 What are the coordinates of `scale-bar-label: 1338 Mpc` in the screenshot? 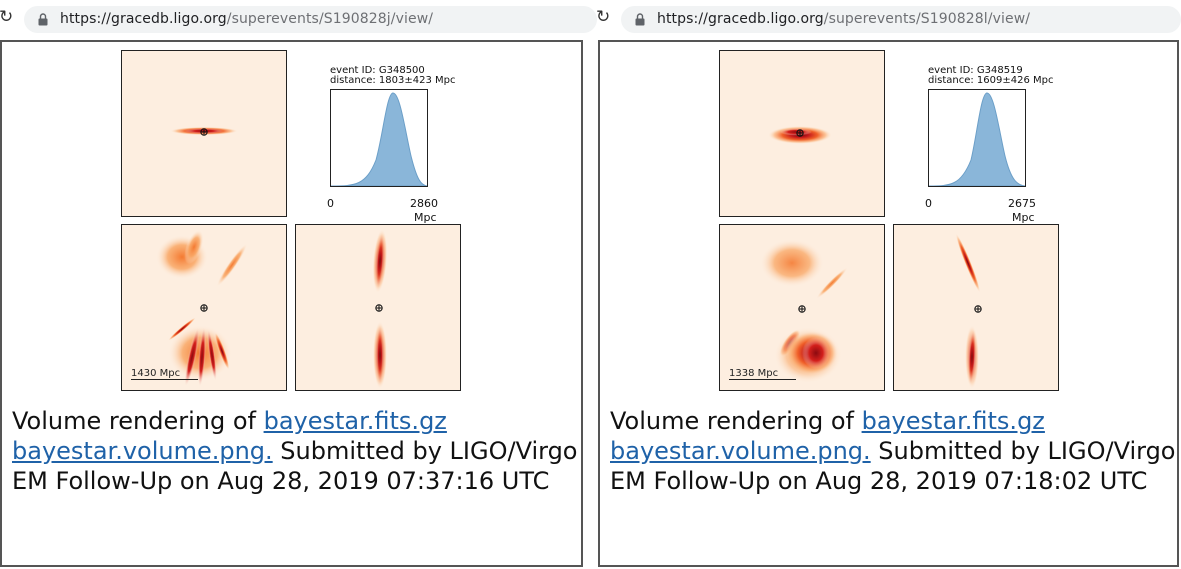 It's located at (763, 374).